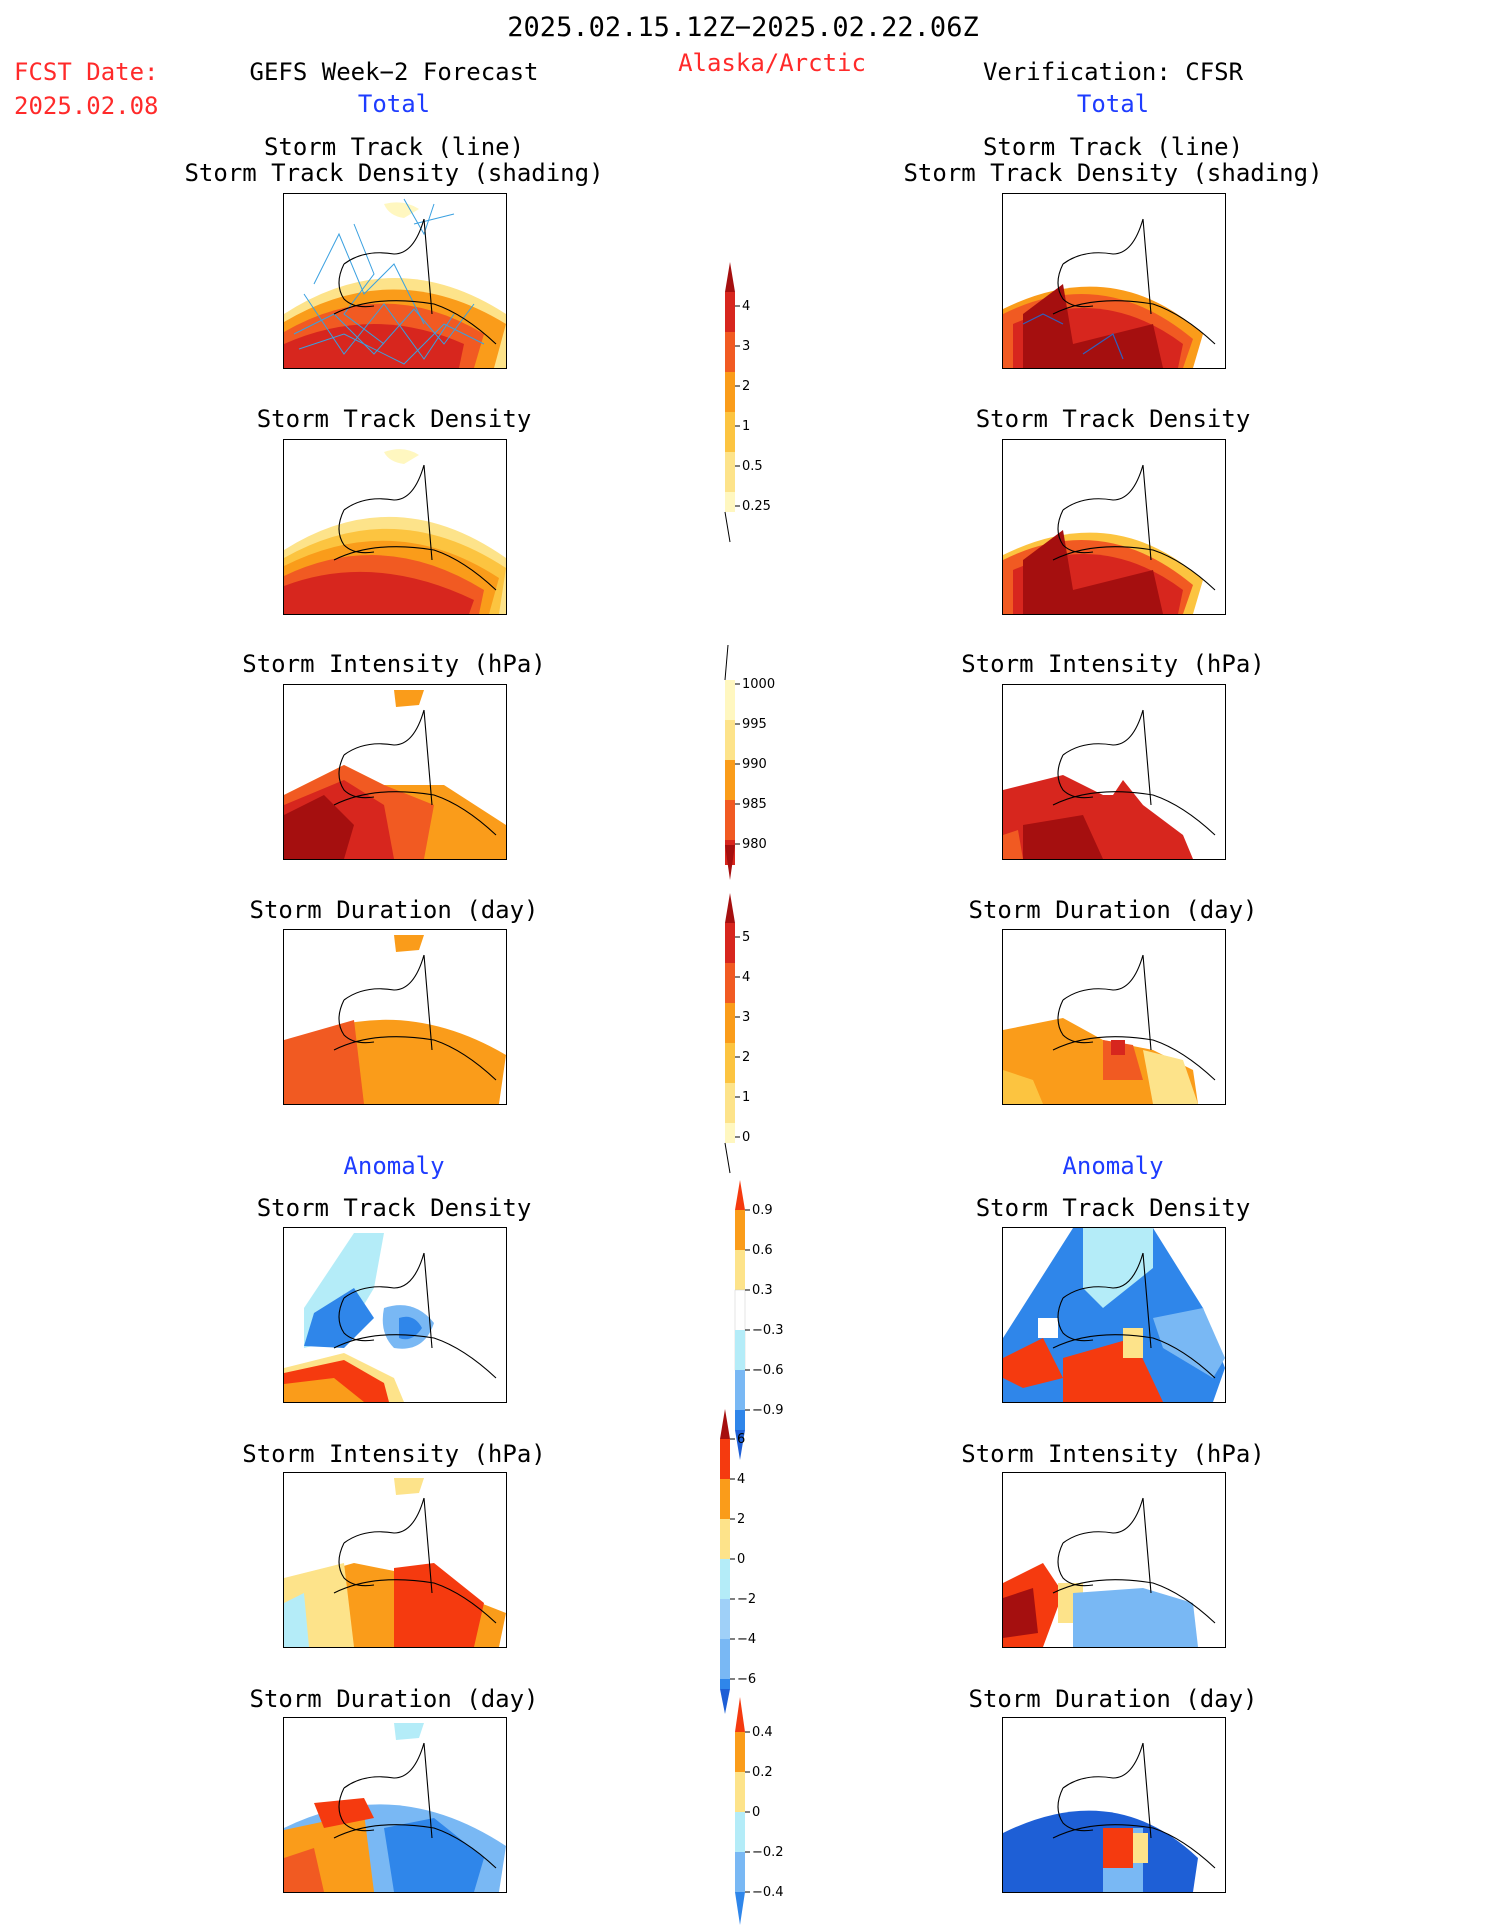  Describe the element at coordinates (1113, 173) in the screenshot. I see `right-row1-subtitle: Storm Track Density (shading)` at that location.